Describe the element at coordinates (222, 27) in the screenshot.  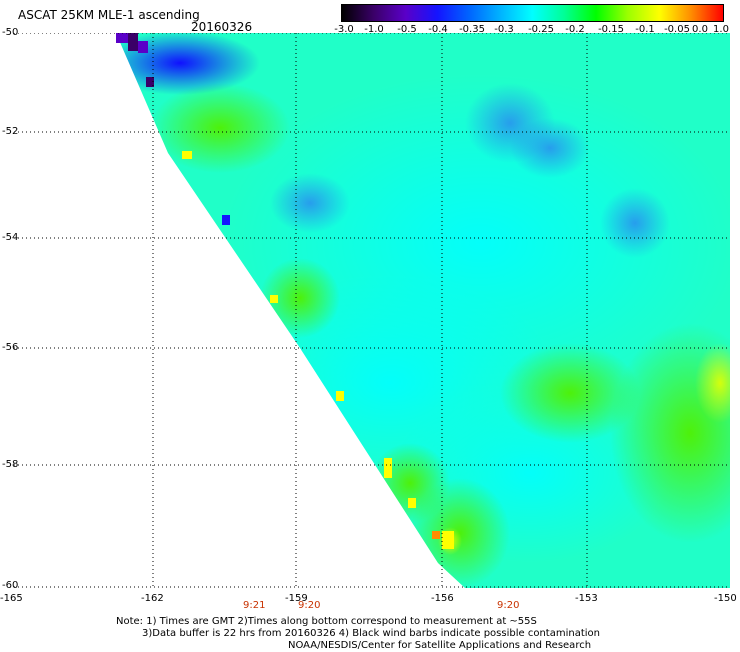
I see `map-date: 20160326` at that location.